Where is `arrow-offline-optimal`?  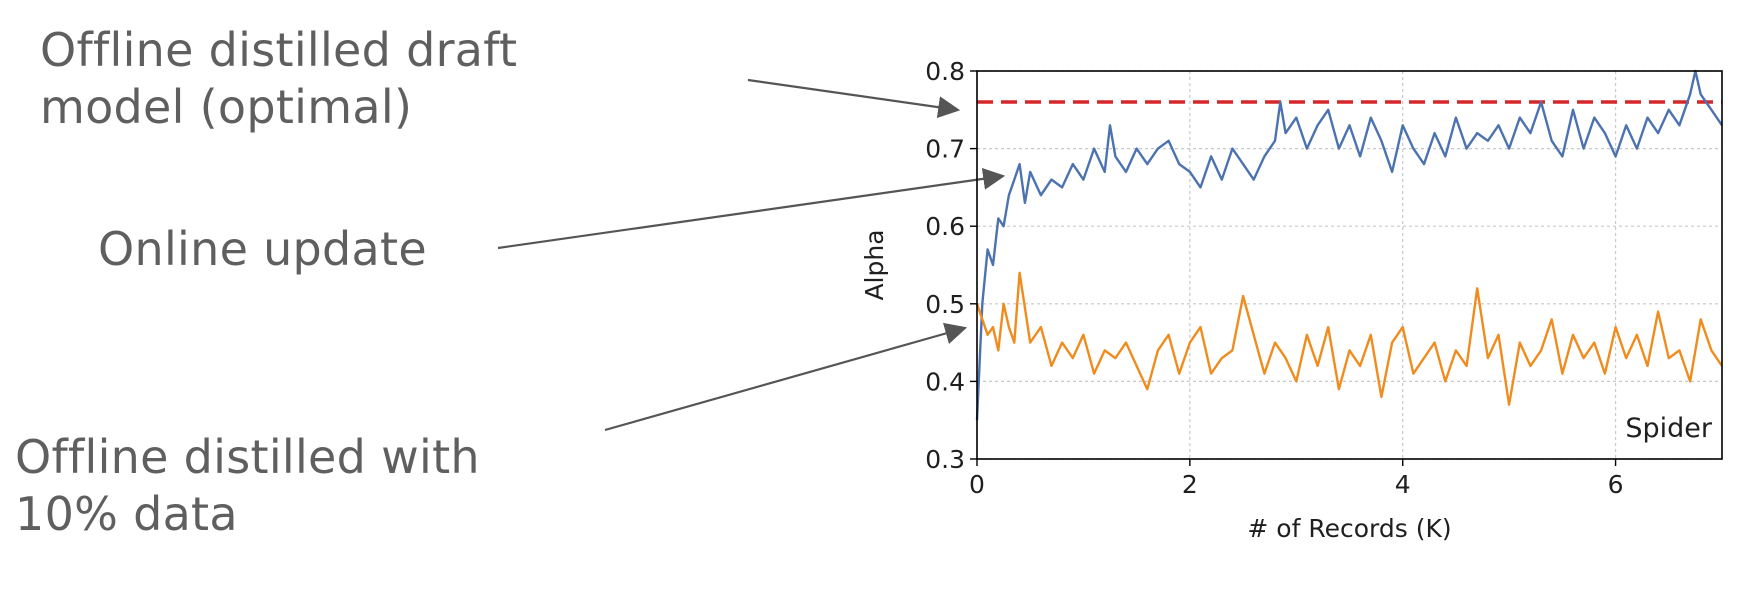 arrow-offline-optimal is located at coordinates (854, 98).